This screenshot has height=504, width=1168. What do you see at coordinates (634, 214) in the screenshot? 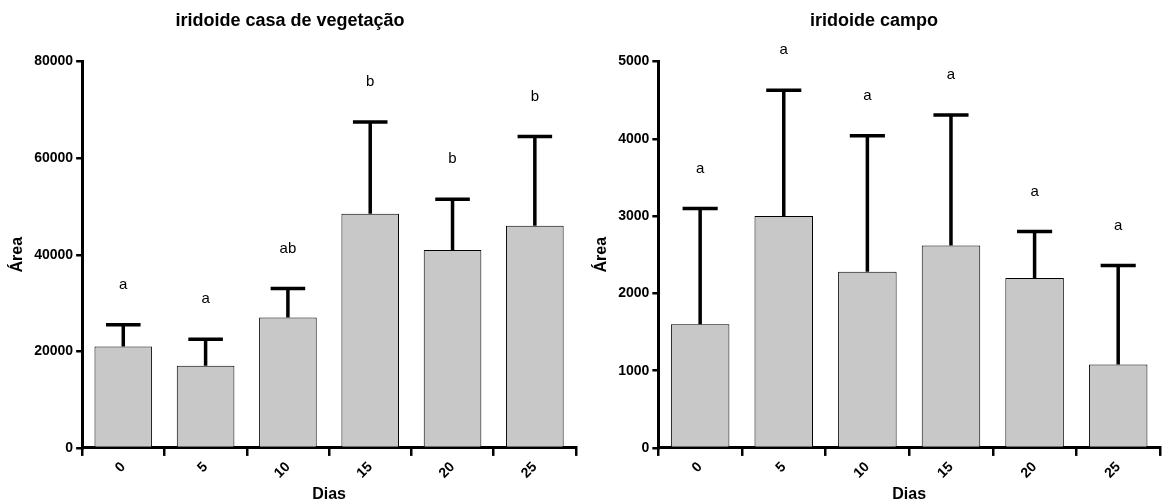
I see `y-tick-label: 3000` at bounding box center [634, 214].